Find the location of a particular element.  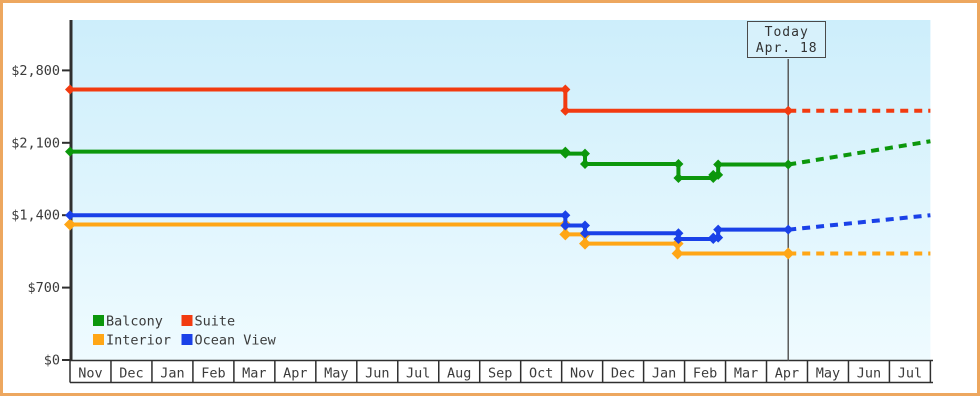

legend-item-ocean-view: Ocean View is located at coordinates (229, 341).